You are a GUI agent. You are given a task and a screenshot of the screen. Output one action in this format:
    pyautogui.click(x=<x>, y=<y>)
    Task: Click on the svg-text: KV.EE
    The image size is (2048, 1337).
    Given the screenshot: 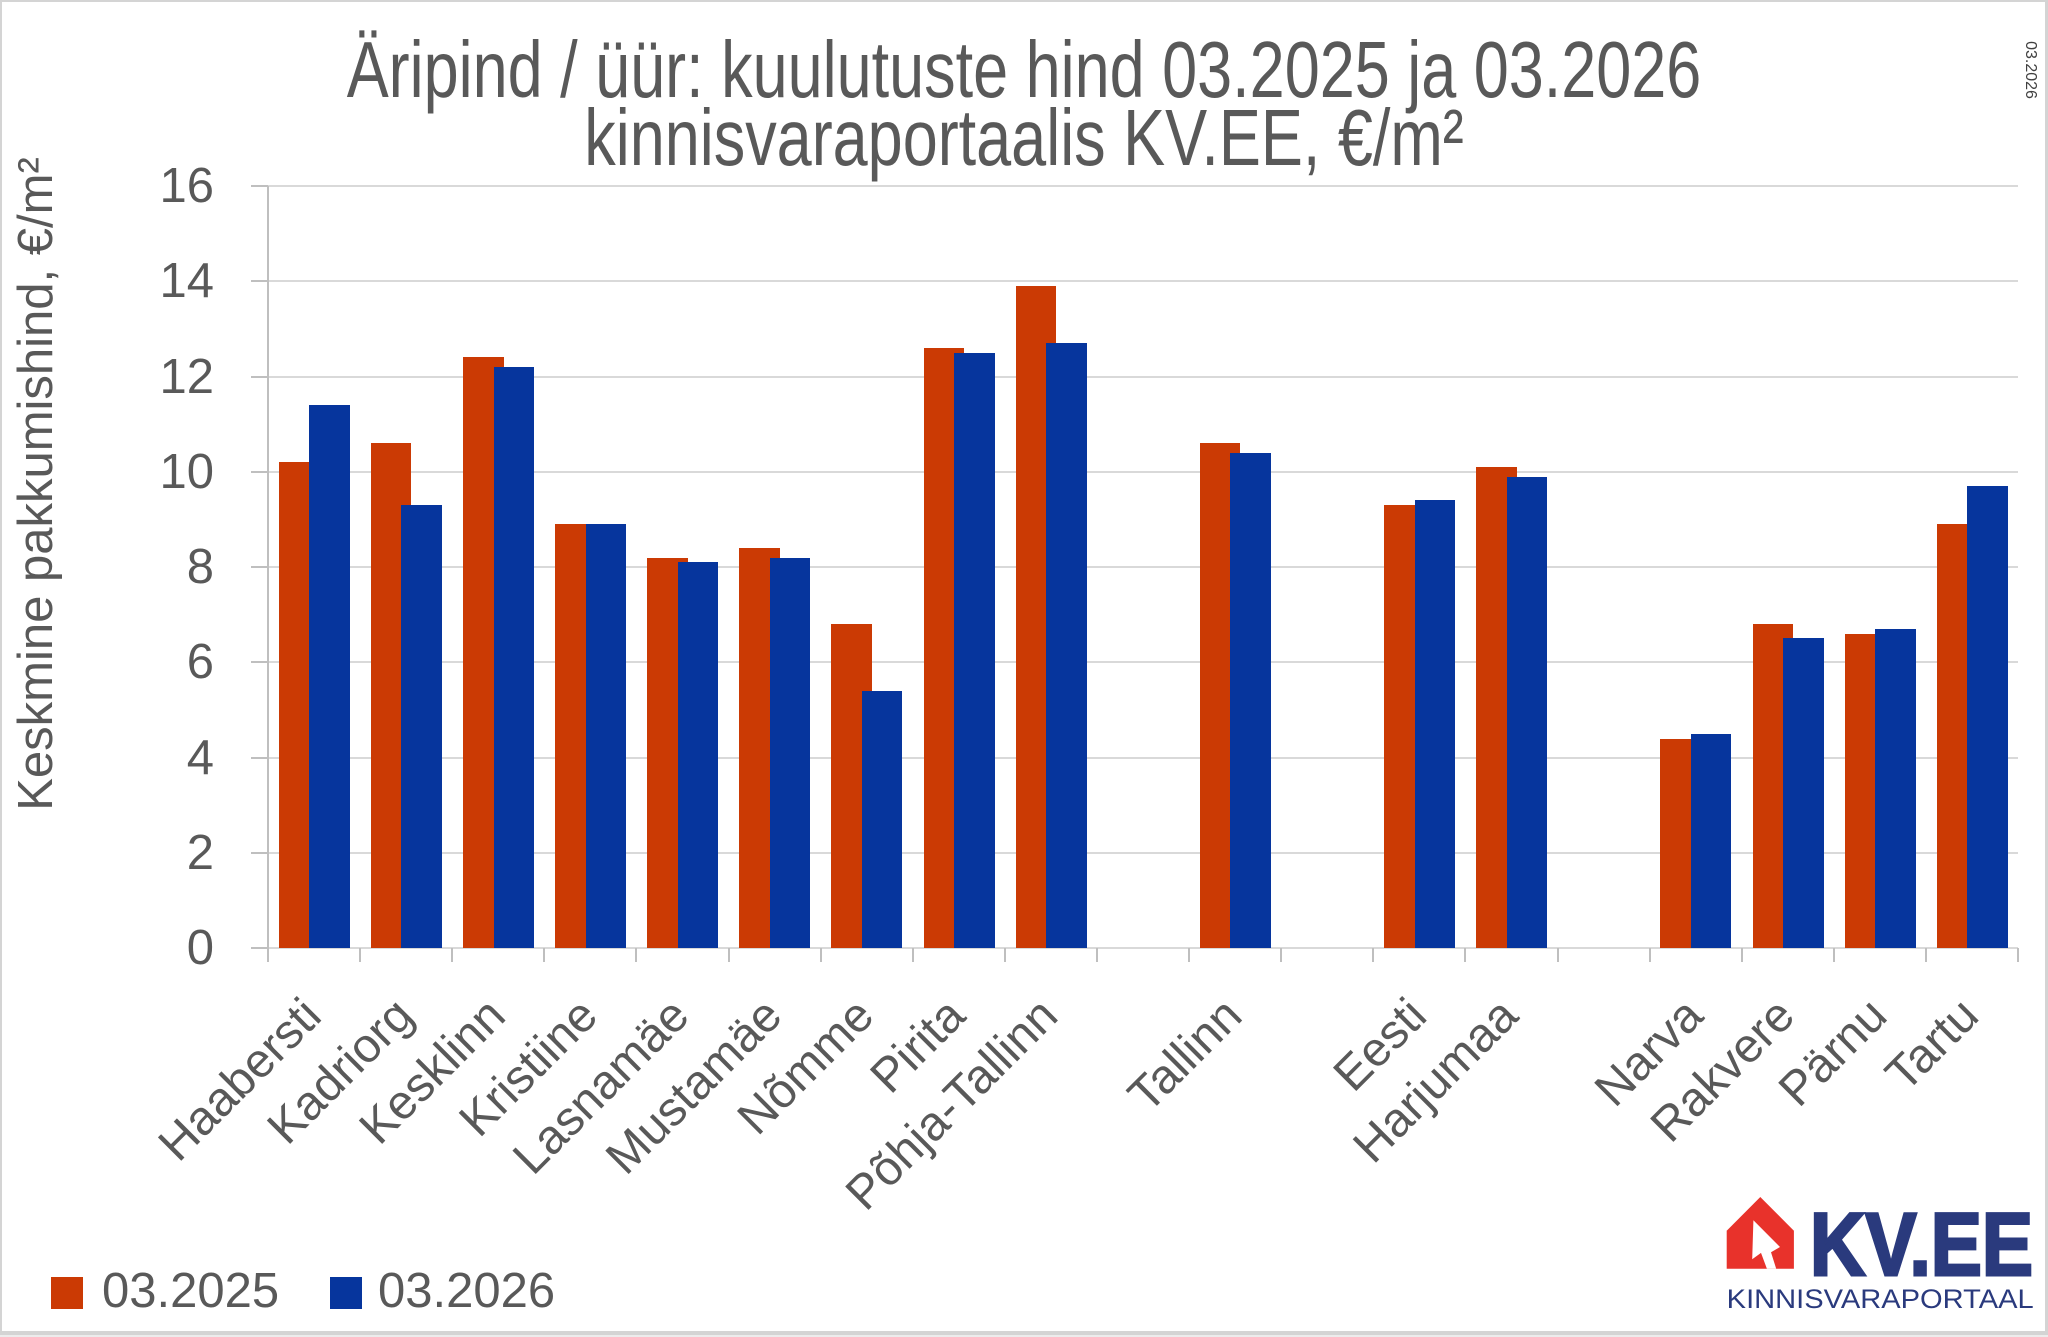 What is the action you would take?
    pyautogui.click(x=1921, y=1245)
    